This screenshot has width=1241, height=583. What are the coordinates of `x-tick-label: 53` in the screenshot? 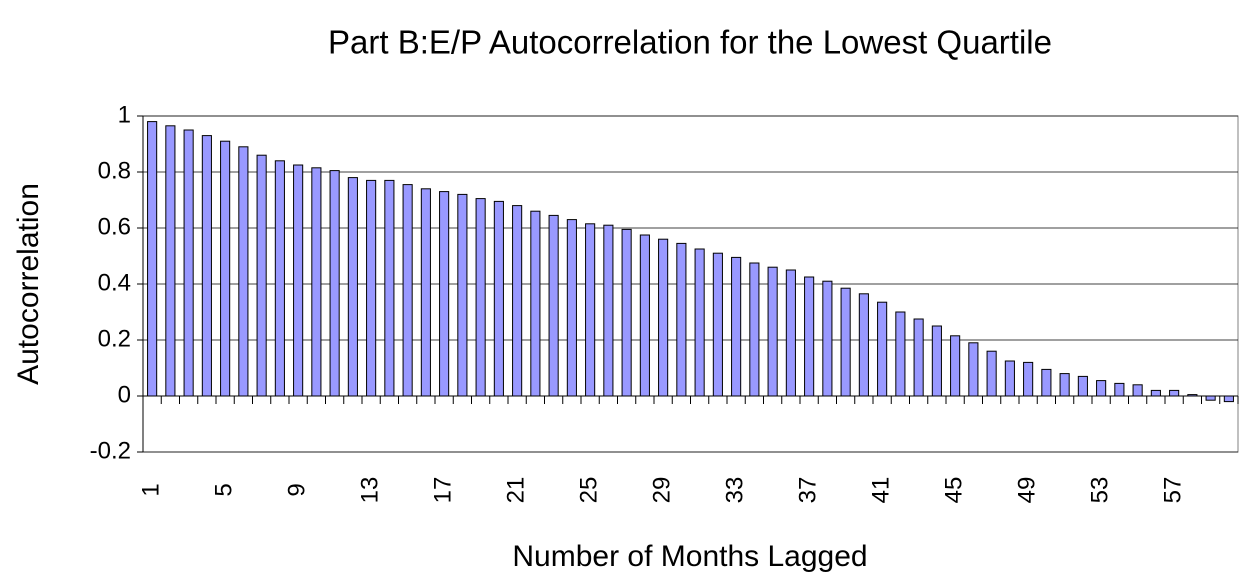 It's located at (1099, 490).